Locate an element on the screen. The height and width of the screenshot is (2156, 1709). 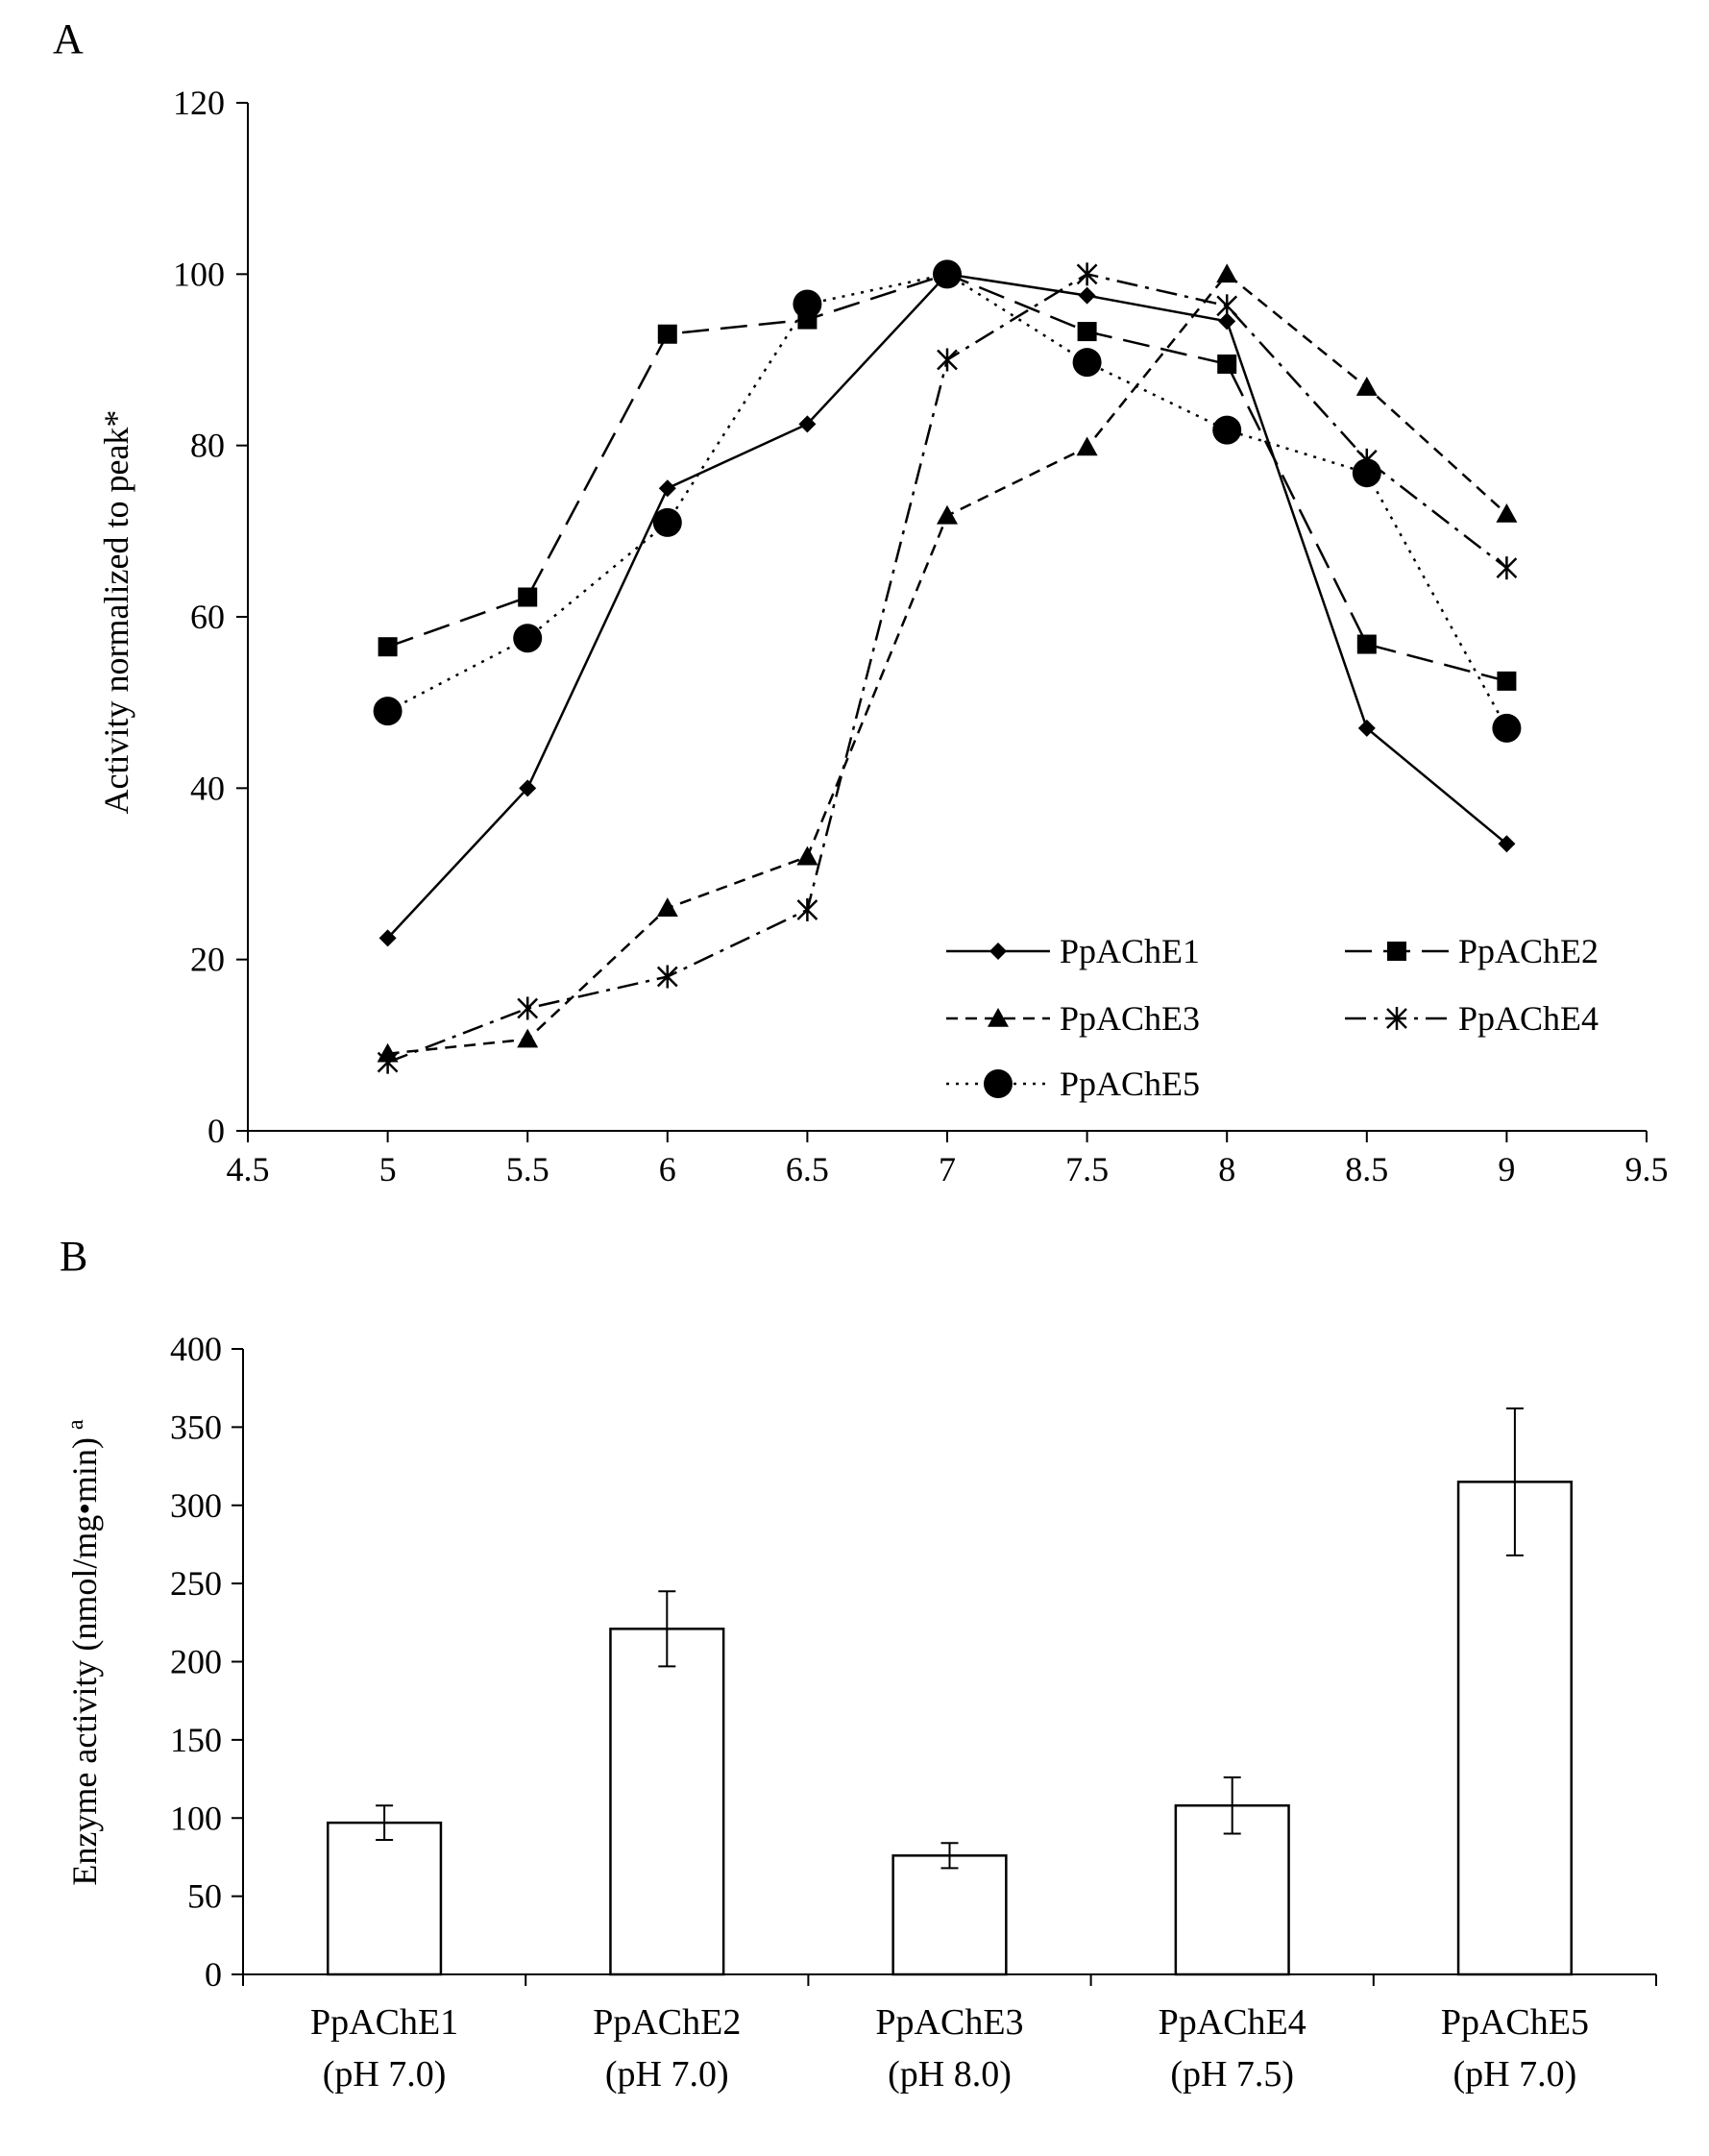
panel-b-y-tick-label: 350 is located at coordinates (196, 1427).